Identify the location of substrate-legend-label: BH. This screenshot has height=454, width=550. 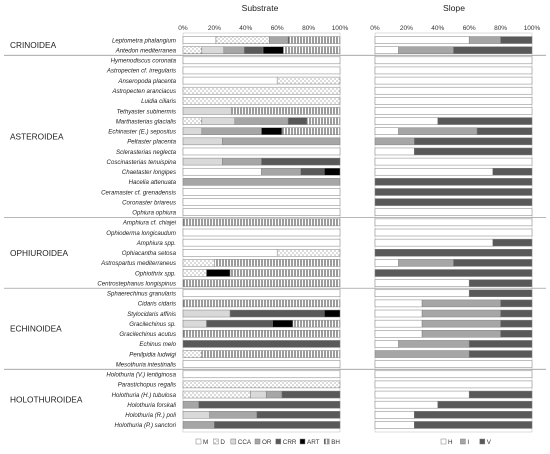
(335, 442).